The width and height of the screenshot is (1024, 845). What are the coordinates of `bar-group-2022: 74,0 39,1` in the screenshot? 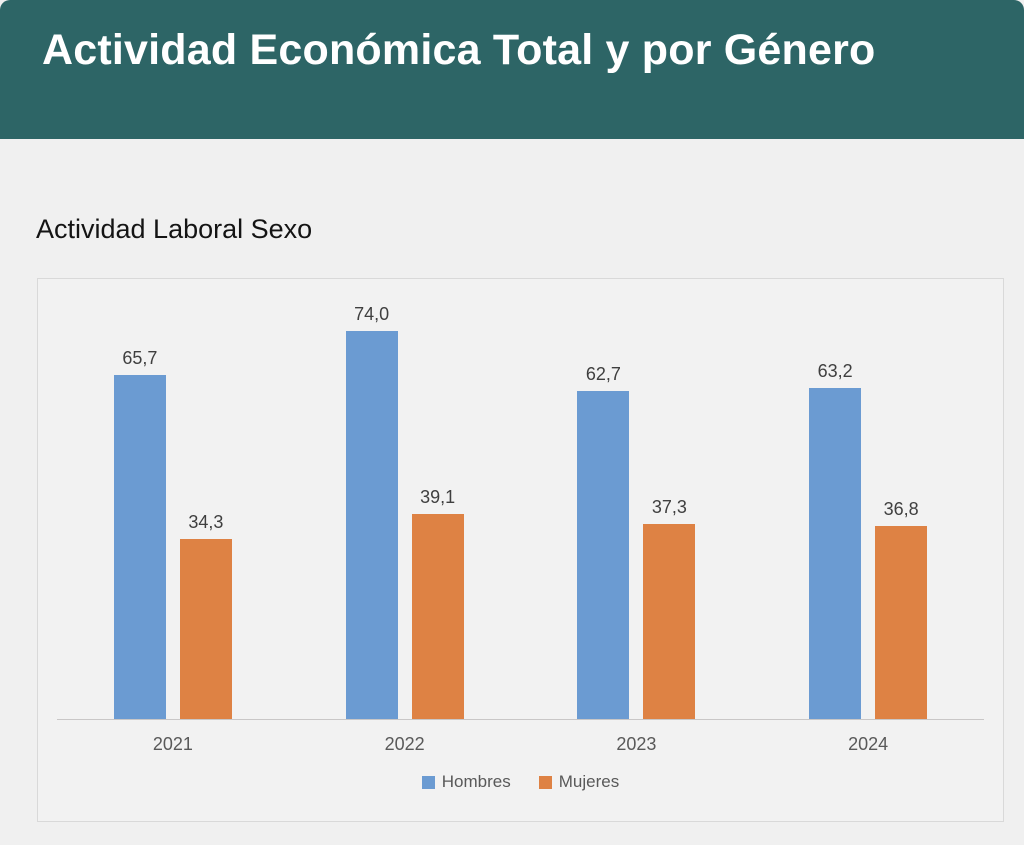 It's located at (405, 499).